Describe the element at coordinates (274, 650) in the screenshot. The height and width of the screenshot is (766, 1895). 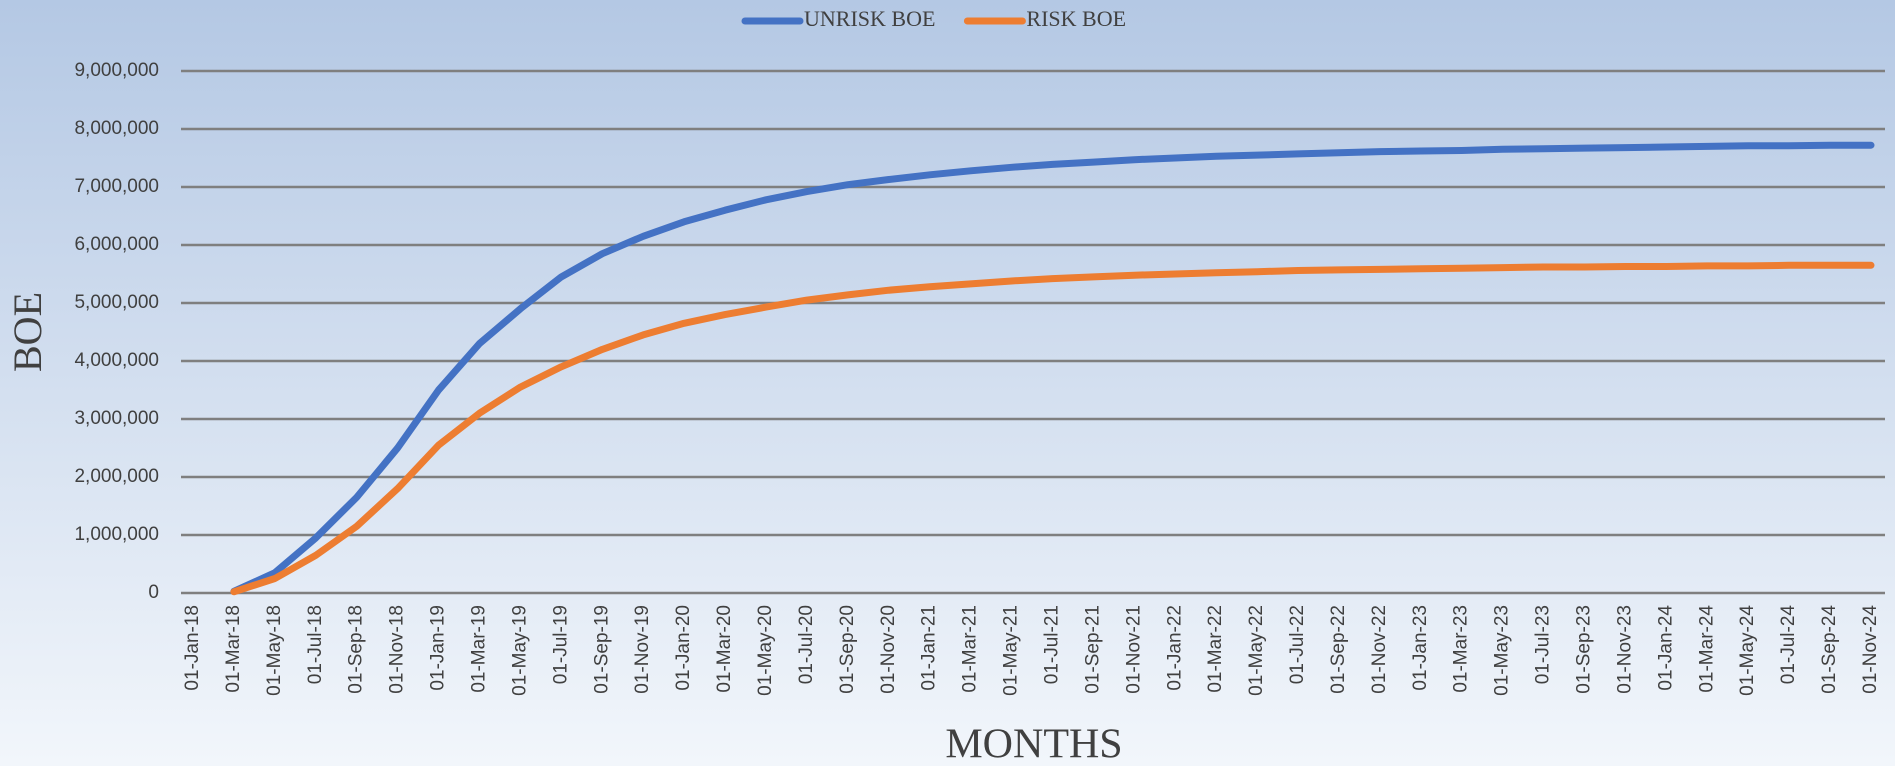
I see `x-tick-label: 01-May-18` at that location.